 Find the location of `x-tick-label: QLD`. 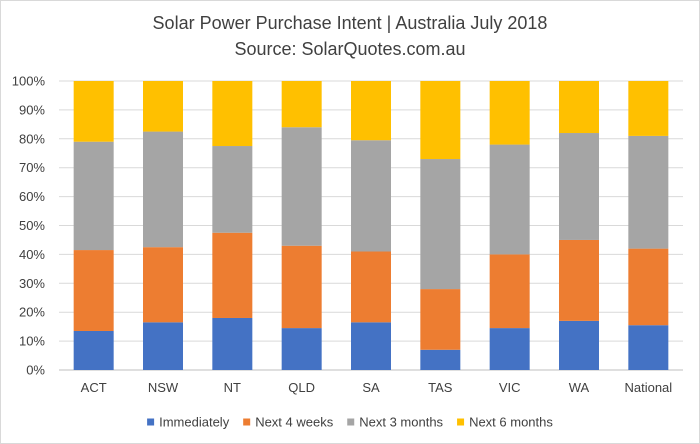

x-tick-label: QLD is located at coordinates (301, 387).